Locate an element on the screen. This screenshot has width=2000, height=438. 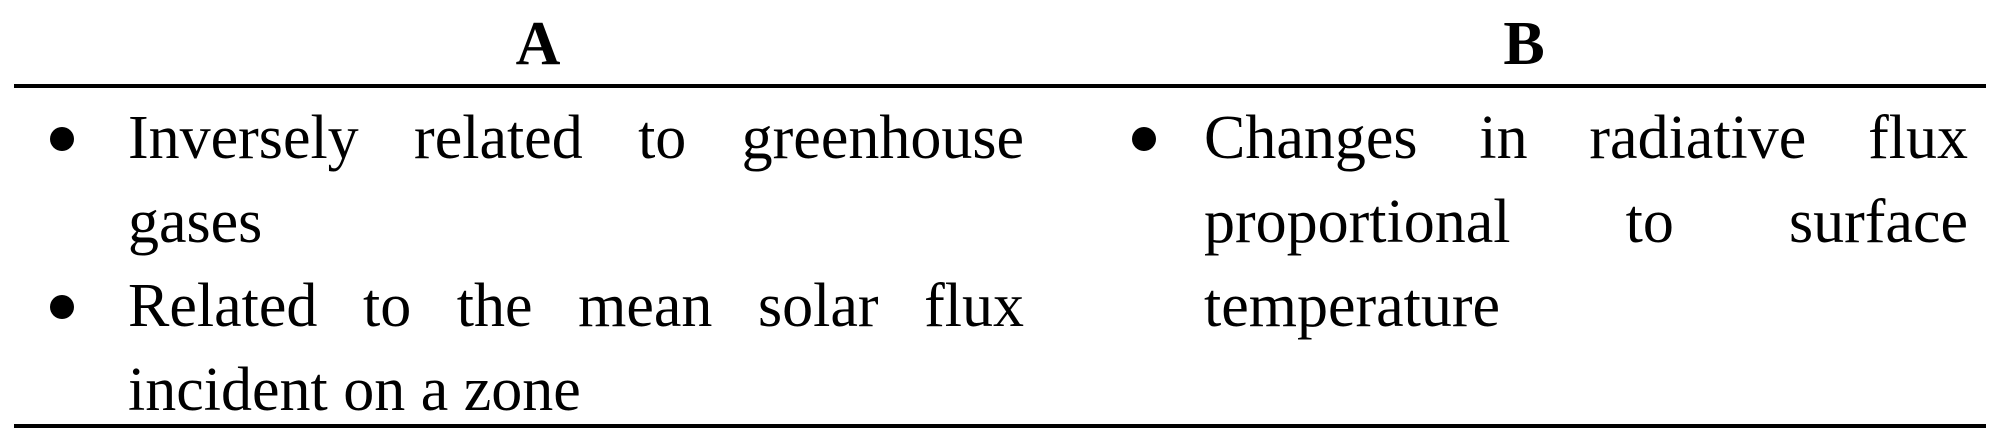
column-header-a: A is located at coordinates (538, 44).